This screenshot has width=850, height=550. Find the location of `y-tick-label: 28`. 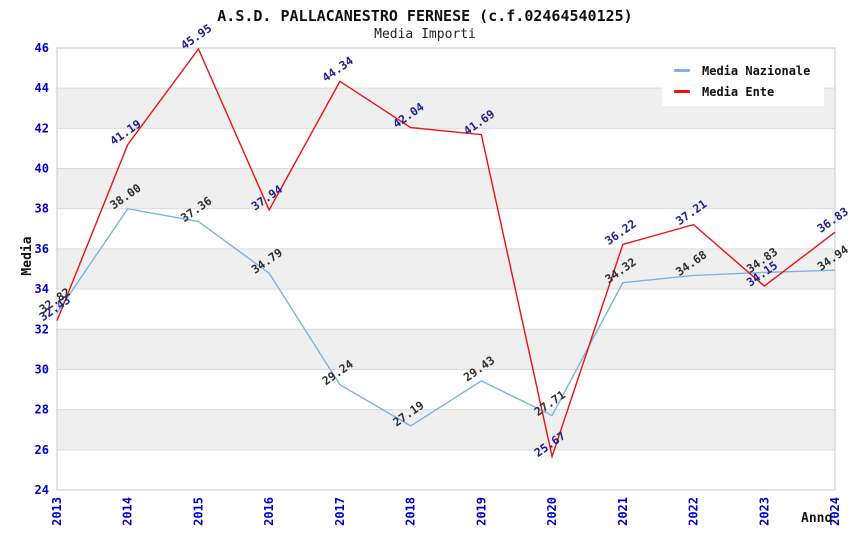

y-tick-label: 28 is located at coordinates (42, 410).